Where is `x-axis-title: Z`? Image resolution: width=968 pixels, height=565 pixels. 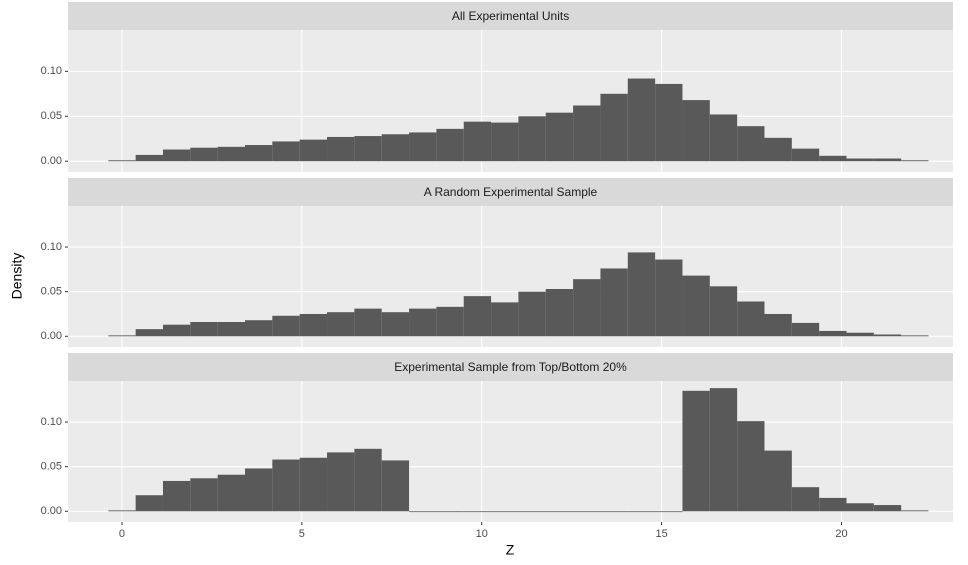 x-axis-title: Z is located at coordinates (510, 550).